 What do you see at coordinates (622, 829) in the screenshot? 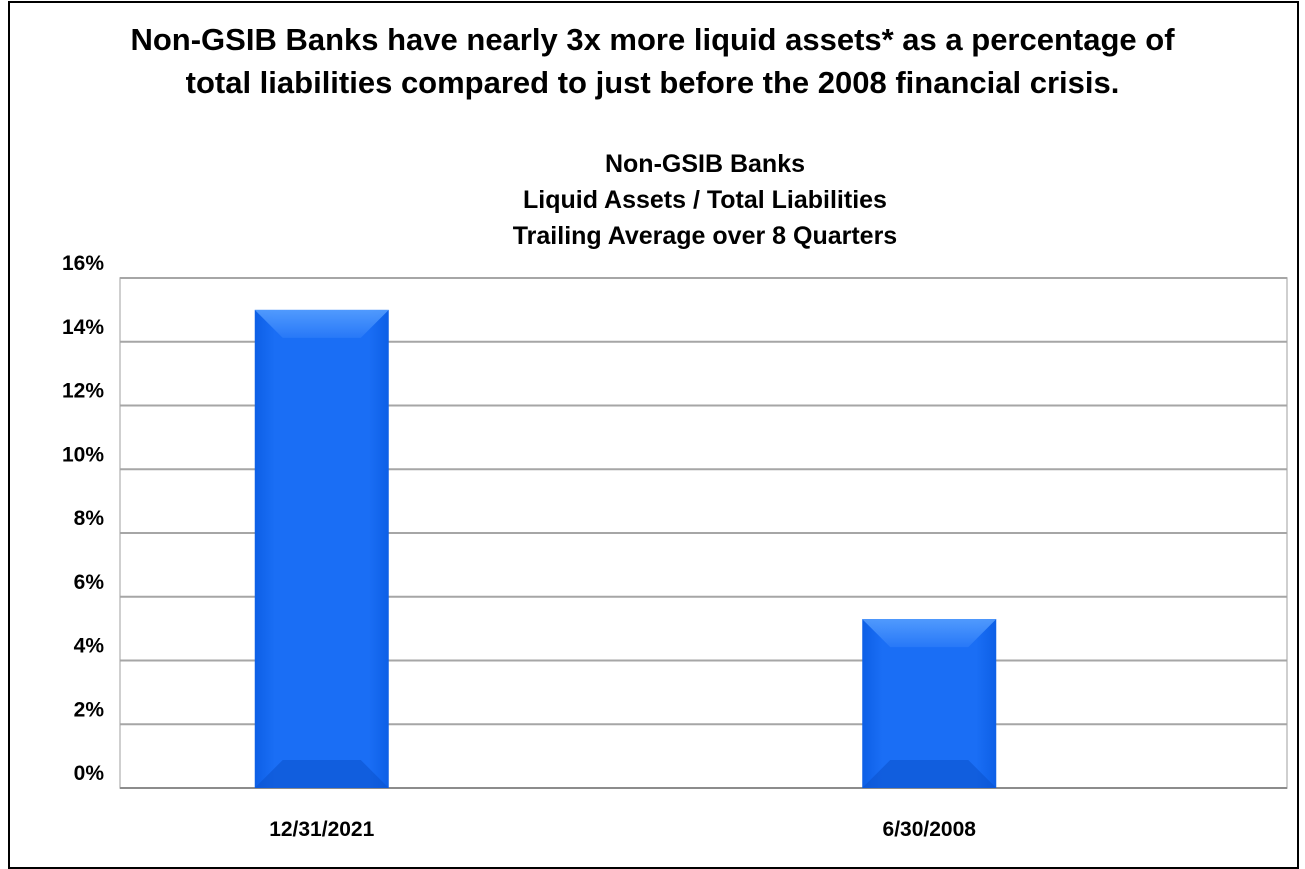
I see `x-axis-categories: 12/31/2021 6/30/2008` at bounding box center [622, 829].